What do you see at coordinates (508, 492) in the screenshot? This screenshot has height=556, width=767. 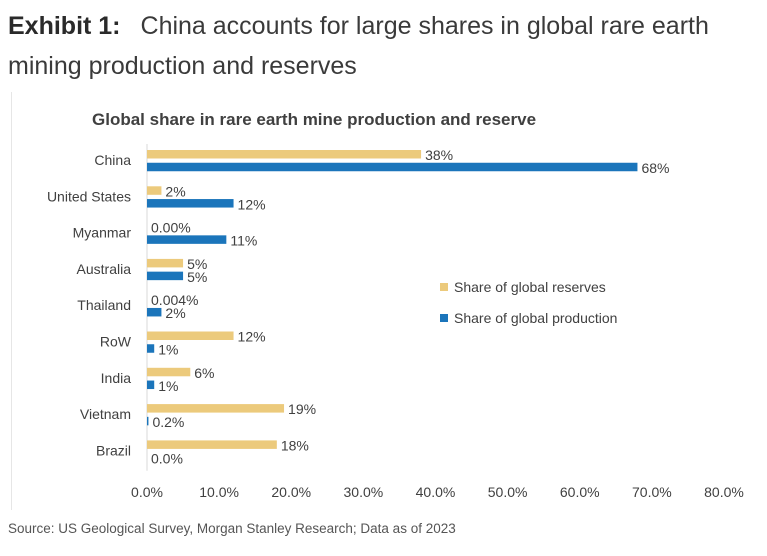 I see `x-tick-label: 50.0%` at bounding box center [508, 492].